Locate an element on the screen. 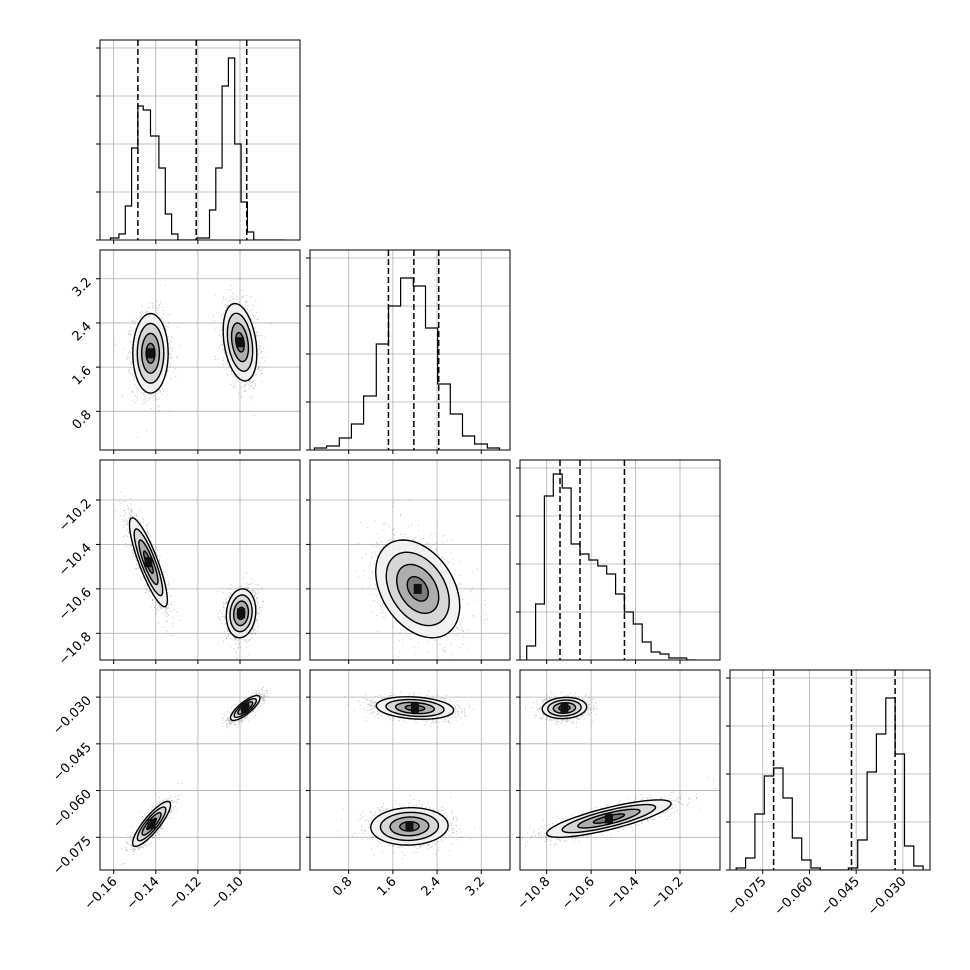  panel-1-0: 0.81.62.43.2 is located at coordinates (185, 351).